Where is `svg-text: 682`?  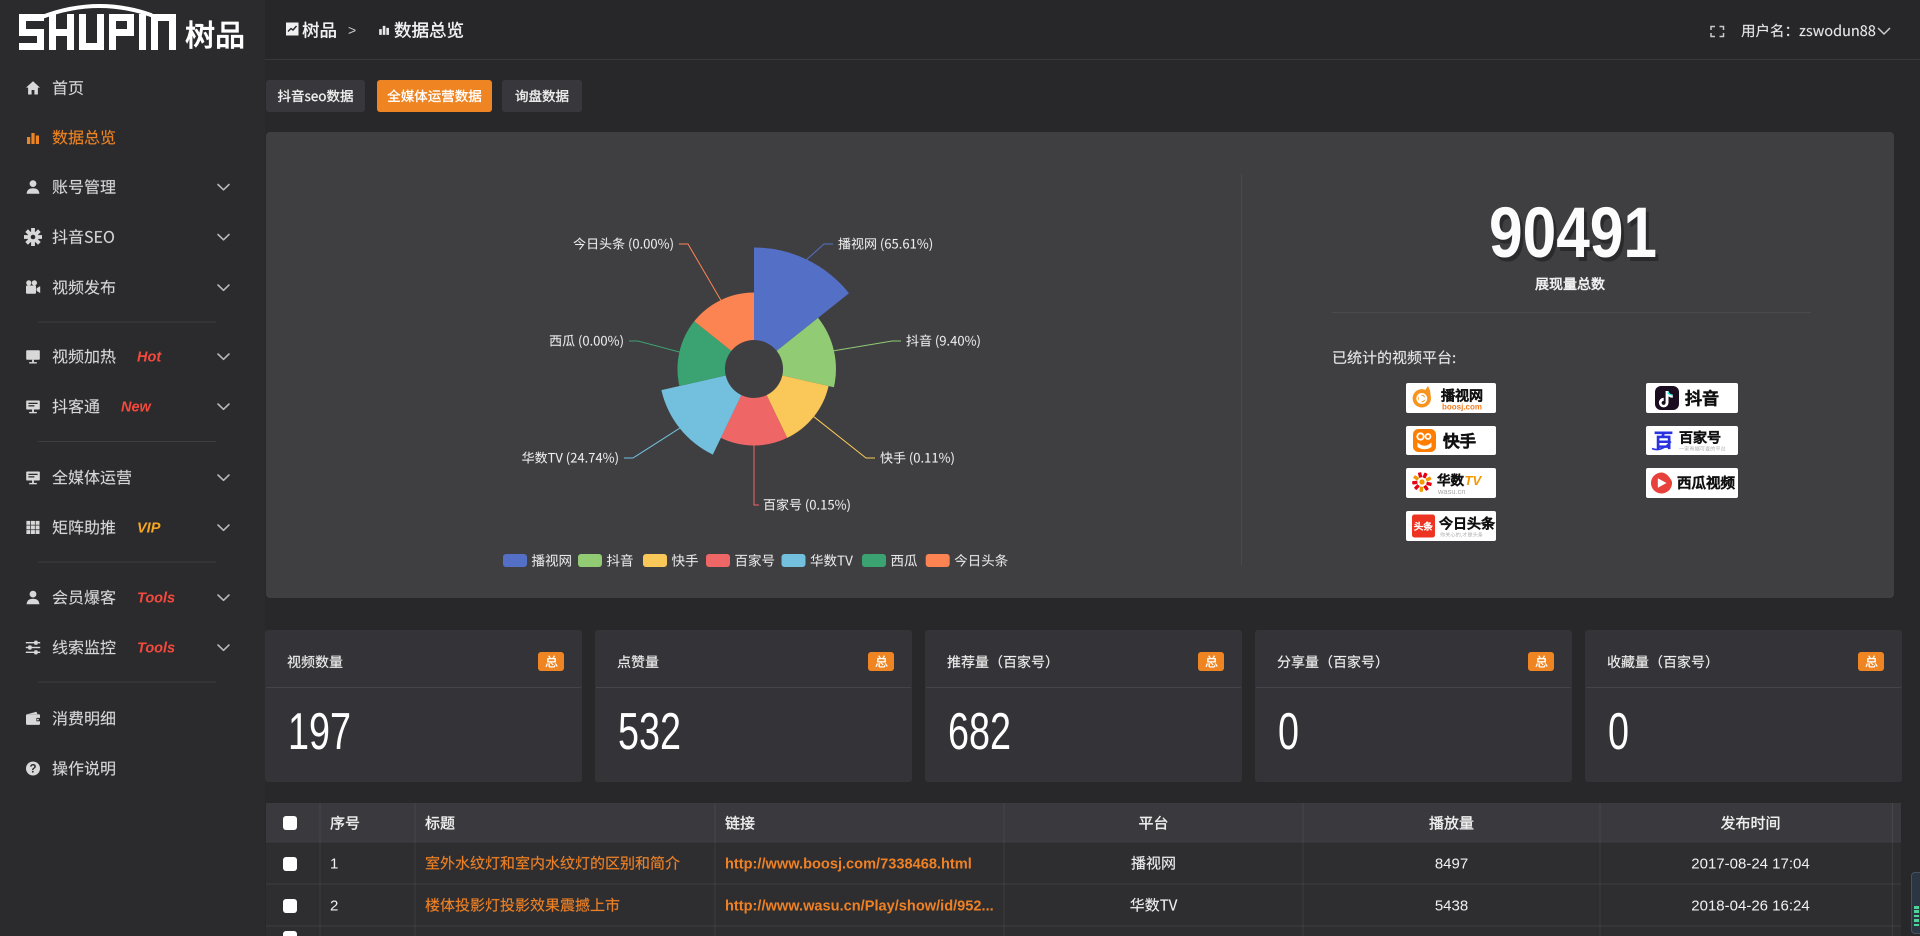
svg-text: 682 is located at coordinates (979, 732).